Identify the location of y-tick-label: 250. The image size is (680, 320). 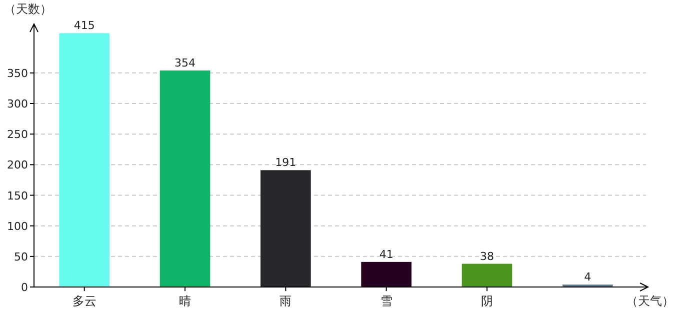
(17, 135).